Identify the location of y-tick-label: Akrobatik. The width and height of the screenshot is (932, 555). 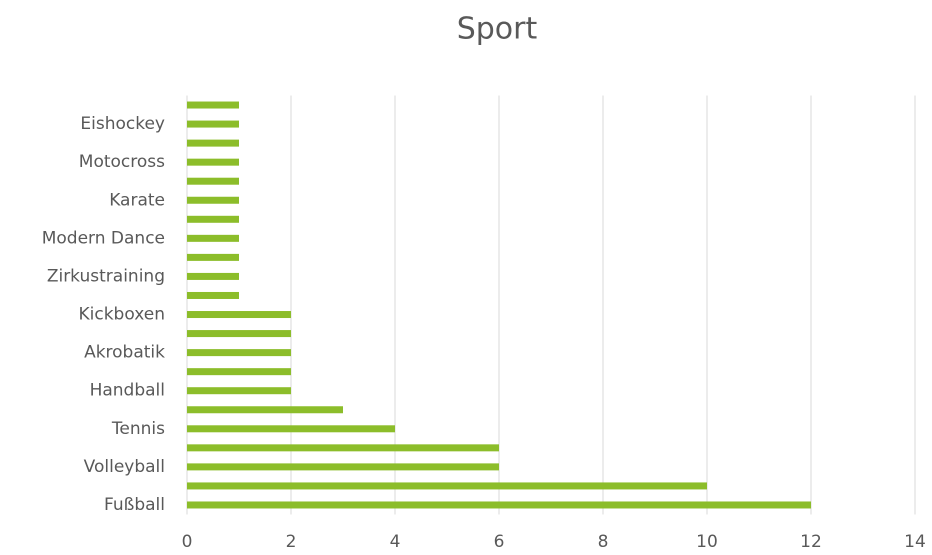
(124, 353).